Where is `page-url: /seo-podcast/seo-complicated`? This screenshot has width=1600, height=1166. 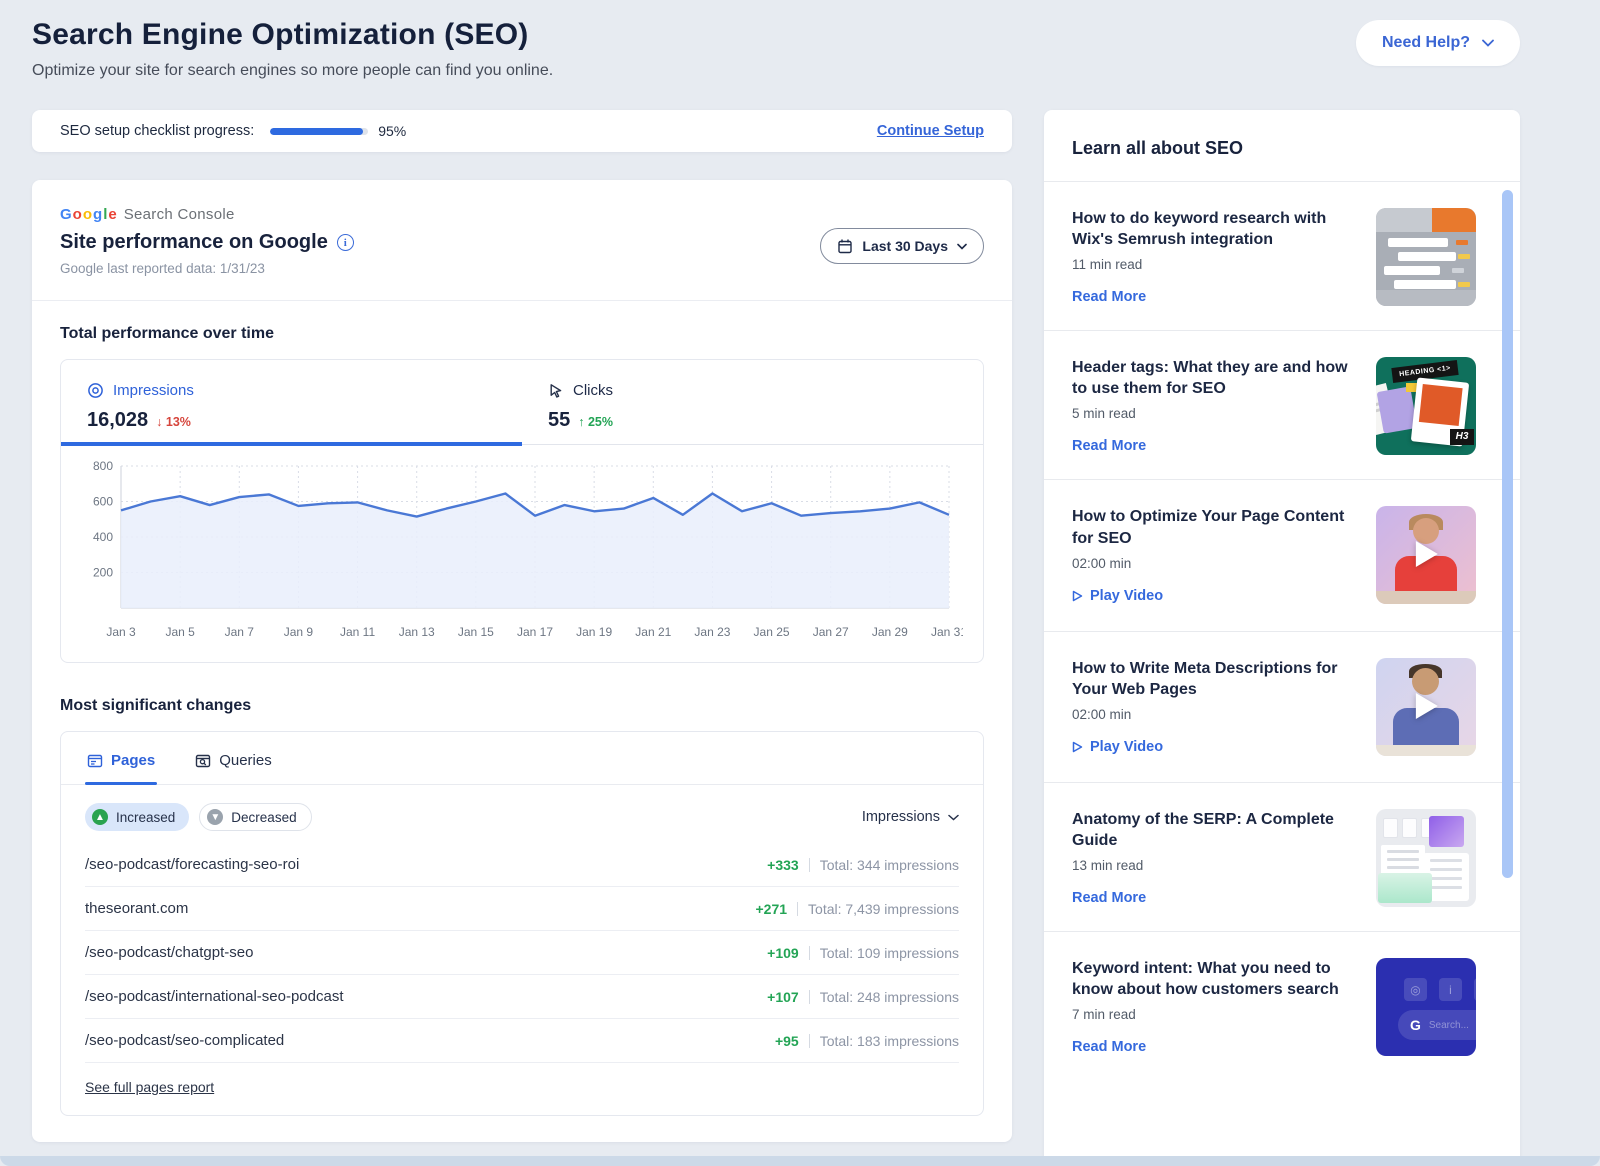
page-url: /seo-podcast/seo-complicated is located at coordinates (185, 1040).